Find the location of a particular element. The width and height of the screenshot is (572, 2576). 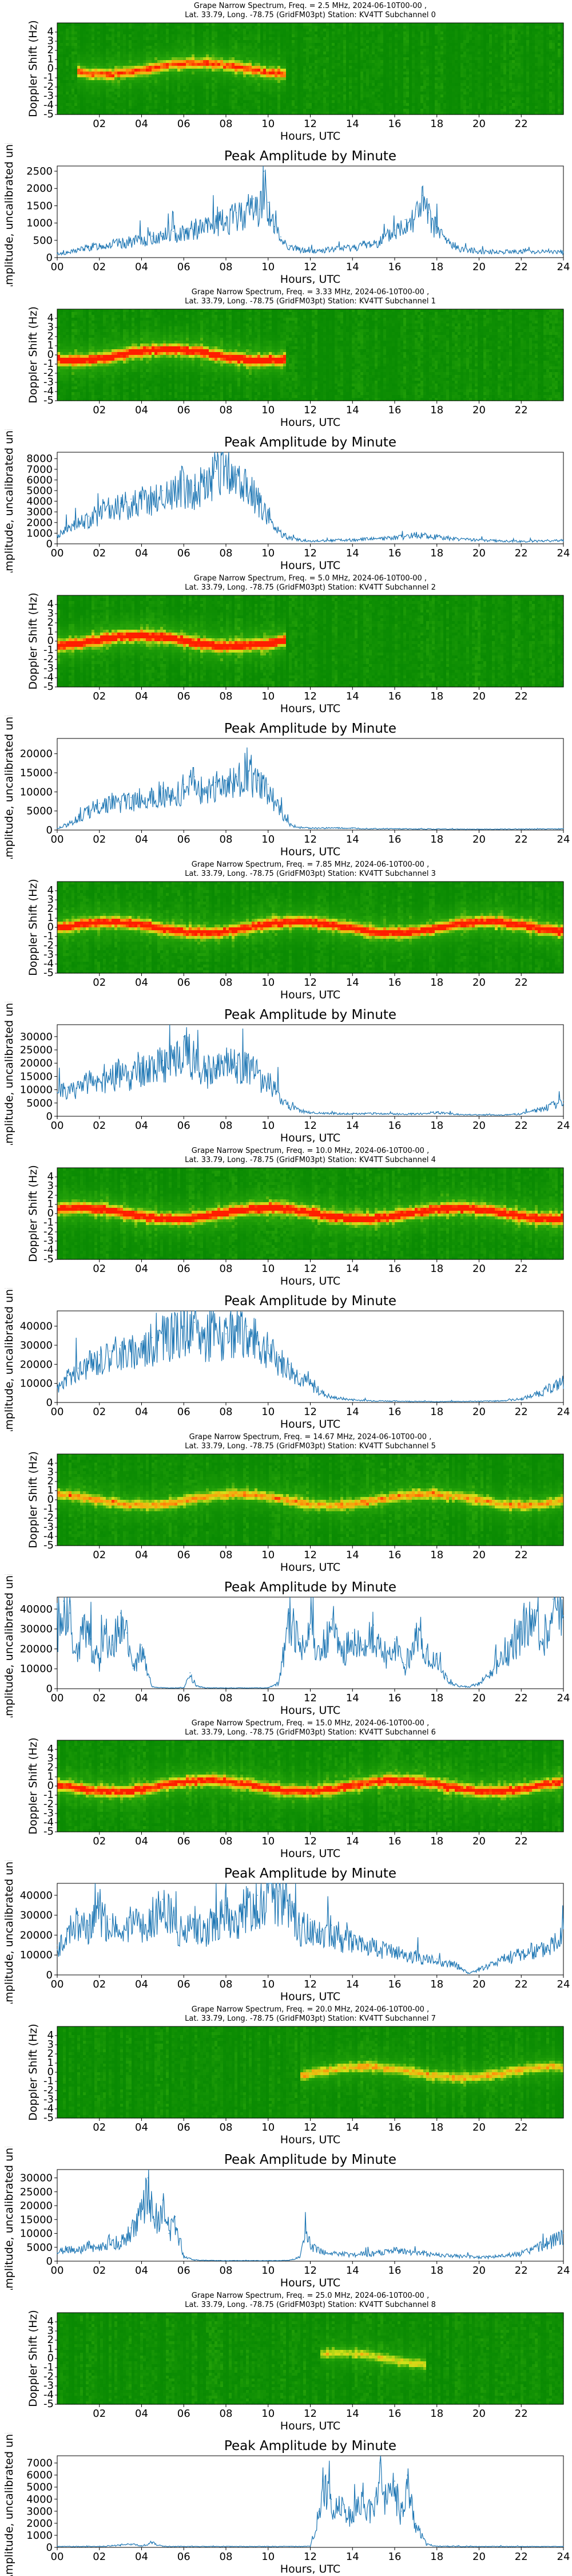

y-tick-label: 2 is located at coordinates (50, 1195).